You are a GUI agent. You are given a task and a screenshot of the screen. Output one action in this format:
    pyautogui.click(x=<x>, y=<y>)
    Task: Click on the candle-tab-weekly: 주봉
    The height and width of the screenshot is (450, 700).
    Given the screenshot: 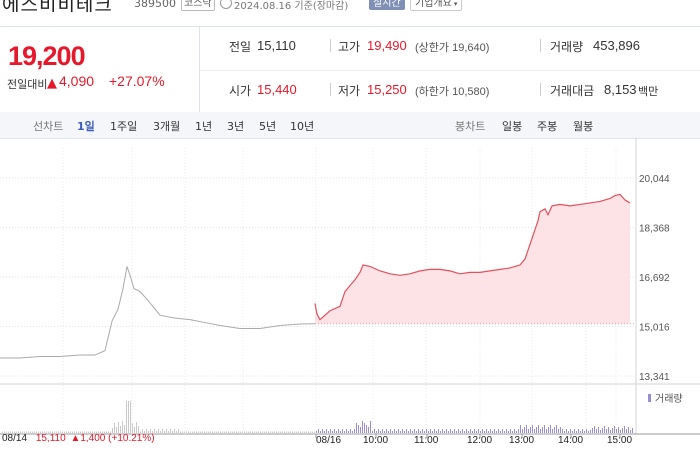 What is the action you would take?
    pyautogui.click(x=547, y=126)
    